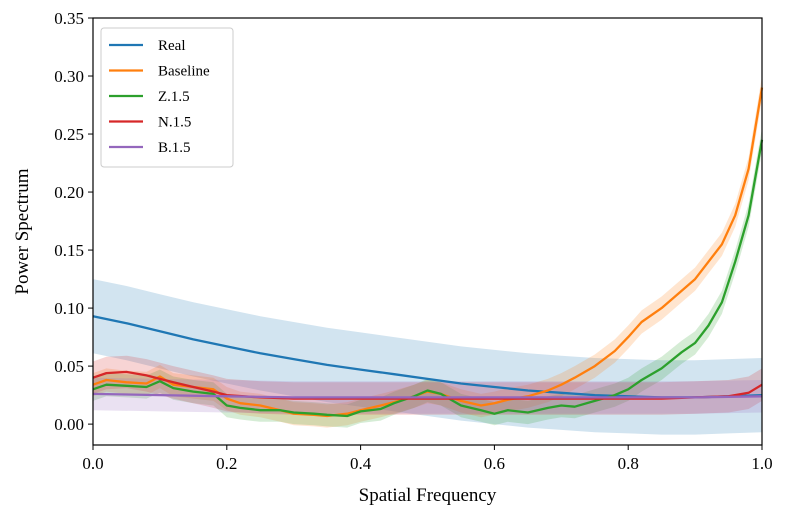 Image resolution: width=789 pixels, height=520 pixels. What do you see at coordinates (226, 463) in the screenshot?
I see `x-tick-label: 0.2` at bounding box center [226, 463].